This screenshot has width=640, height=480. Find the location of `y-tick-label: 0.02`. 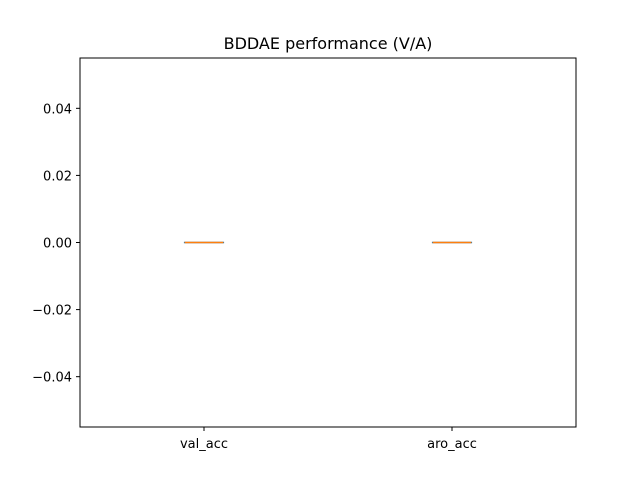

y-tick-label: 0.02 is located at coordinates (57, 176).